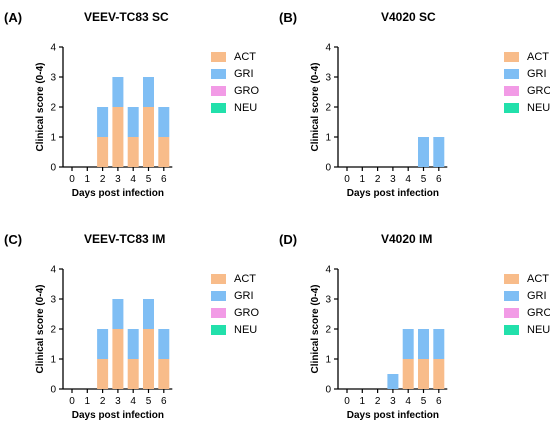  What do you see at coordinates (408, 17) in the screenshot?
I see `chart-title: V4020 SC` at bounding box center [408, 17].